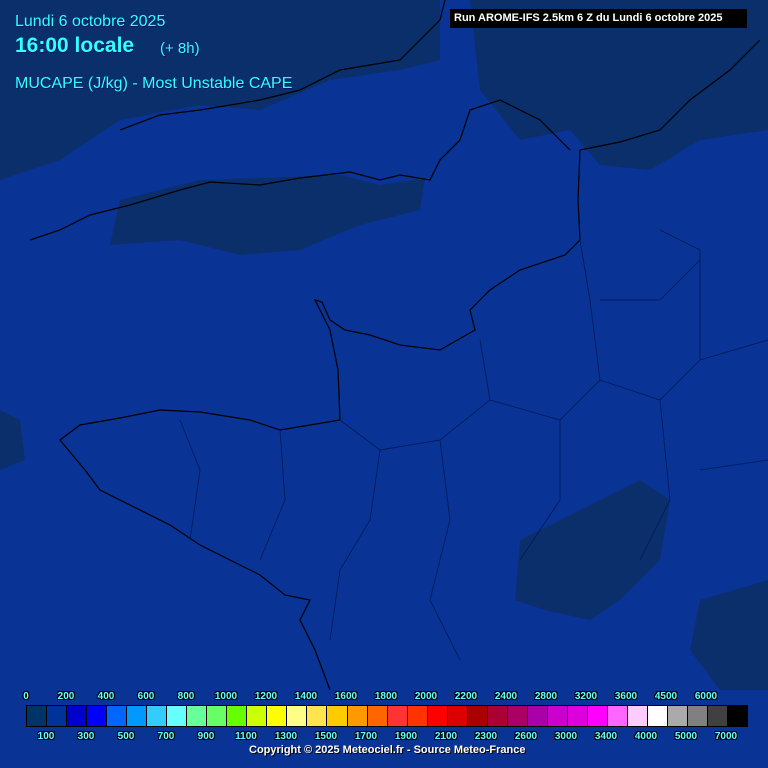 The width and height of the screenshot is (768, 768). What do you see at coordinates (186, 696) in the screenshot?
I see `legend-label-top: 800` at bounding box center [186, 696].